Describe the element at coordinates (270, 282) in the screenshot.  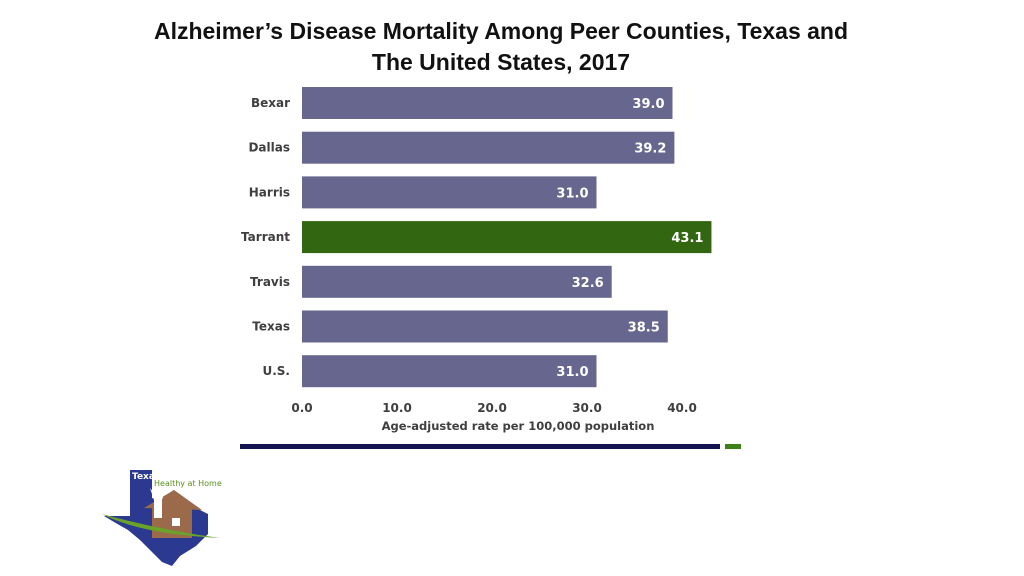
I see `category-label-travis: Travis` at that location.